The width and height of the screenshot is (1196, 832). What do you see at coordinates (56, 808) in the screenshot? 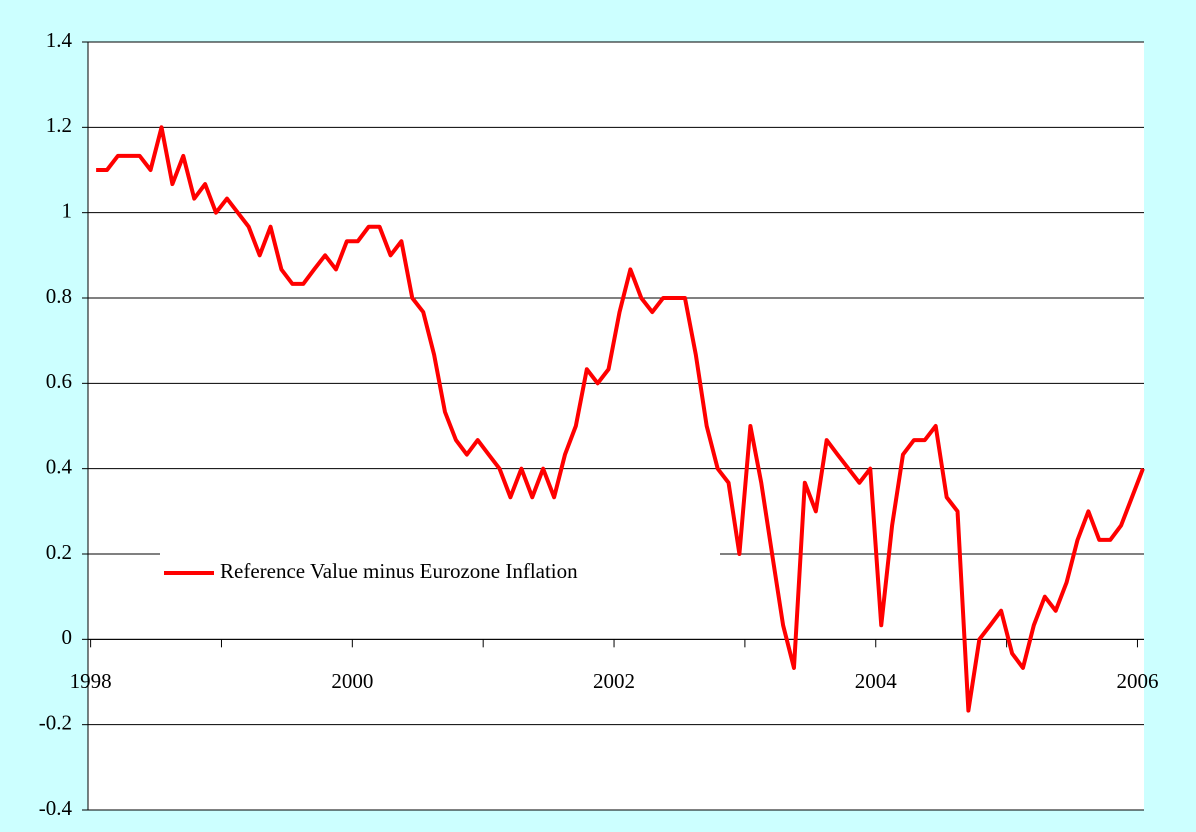
I see `y-tick-label: -0.4` at bounding box center [56, 808].